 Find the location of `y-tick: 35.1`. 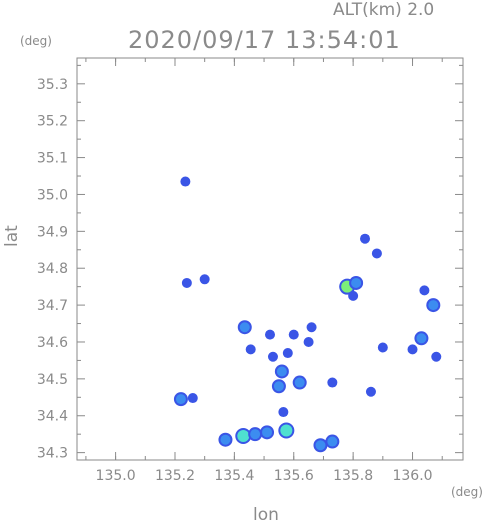

y-tick: 35.1 is located at coordinates (250, 159).